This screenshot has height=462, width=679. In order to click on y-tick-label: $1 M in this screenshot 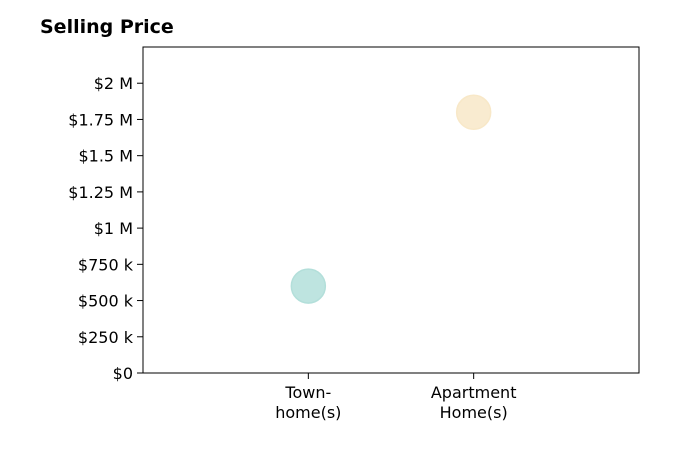, I will do `click(113, 228)`.